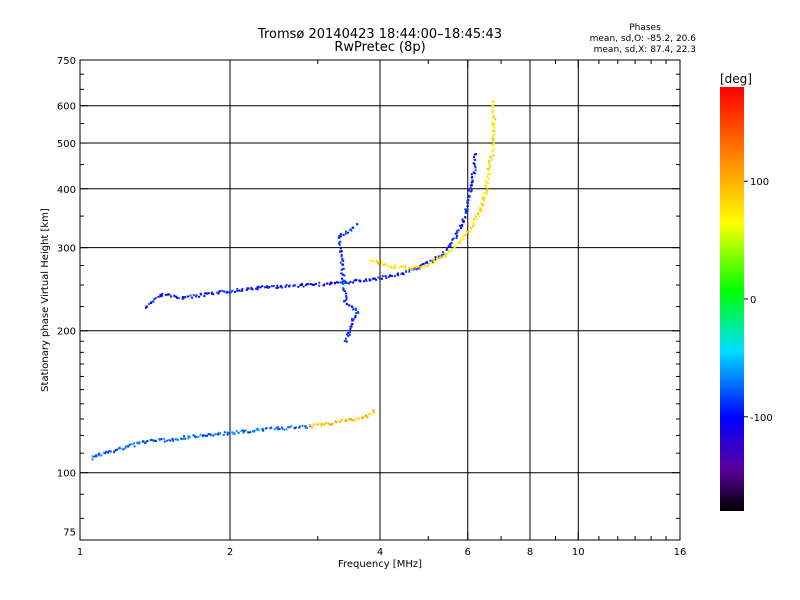 The image size is (800, 600). I want to click on chart-title: Tromsø 20140423 18:44:00–18:45:43, so click(379, 34).